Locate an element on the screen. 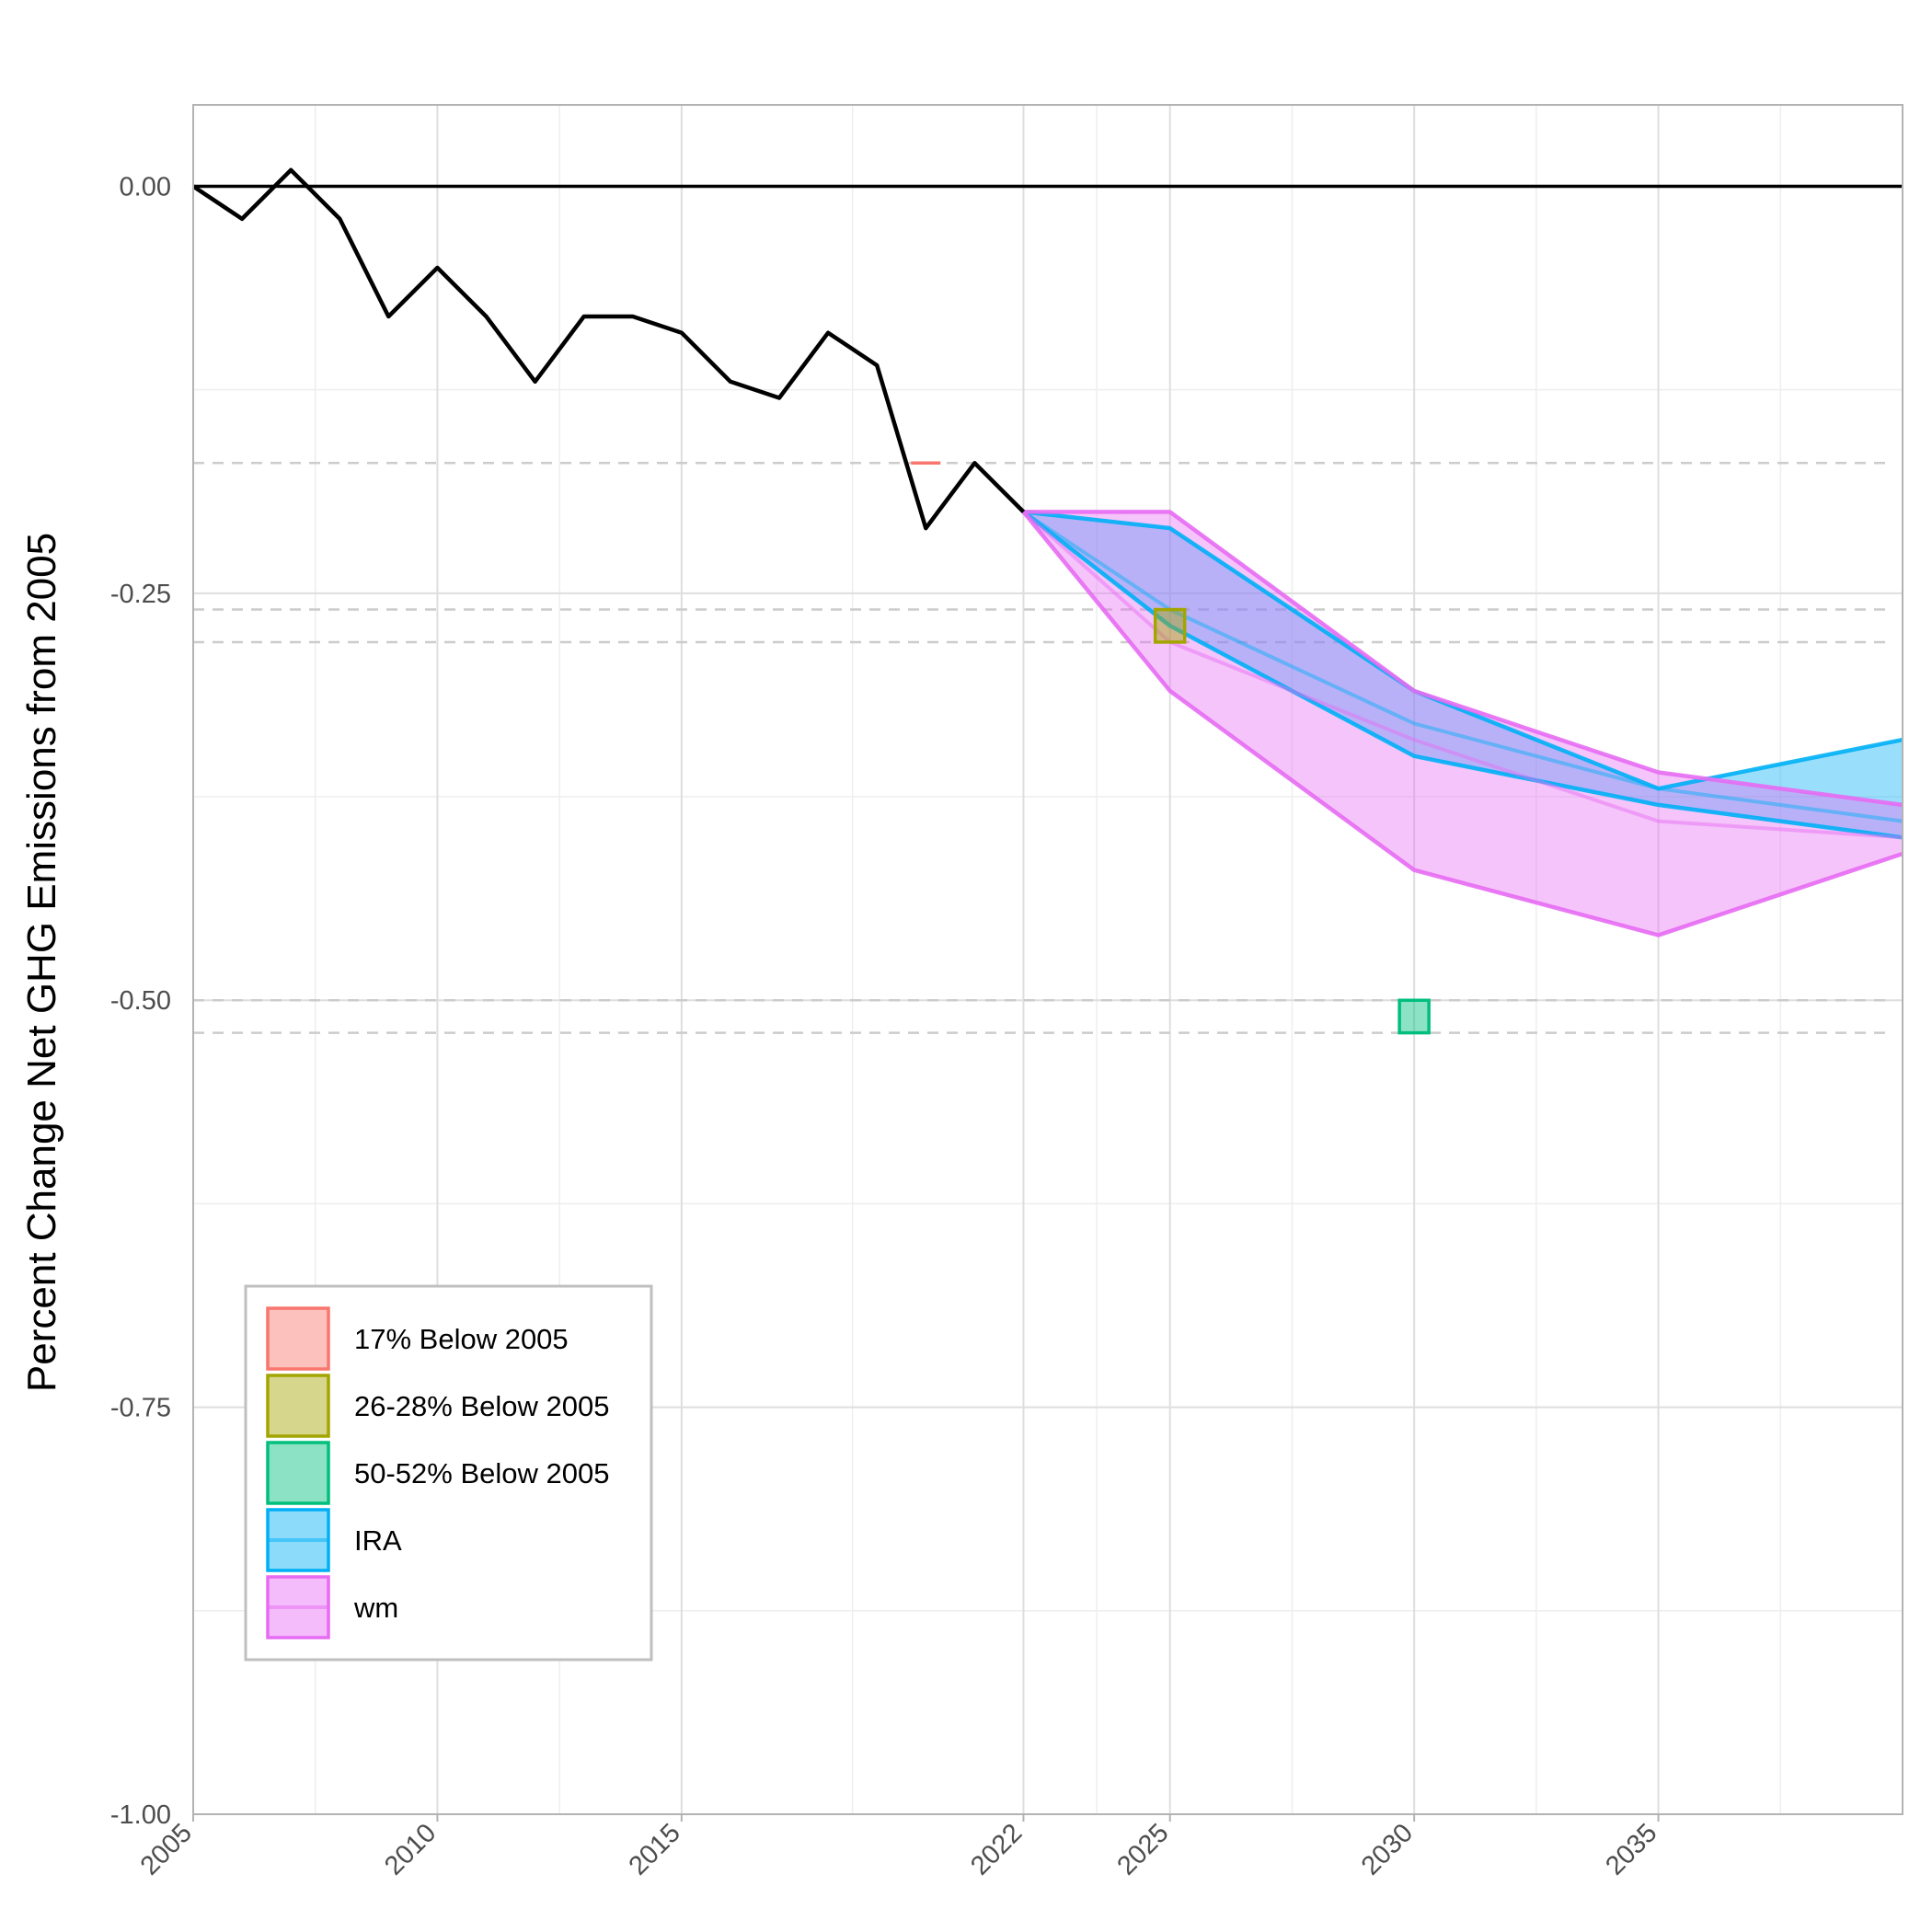 This screenshot has height=1932, width=1932. legend-key-17-below-2005 is located at coordinates (298, 1338).